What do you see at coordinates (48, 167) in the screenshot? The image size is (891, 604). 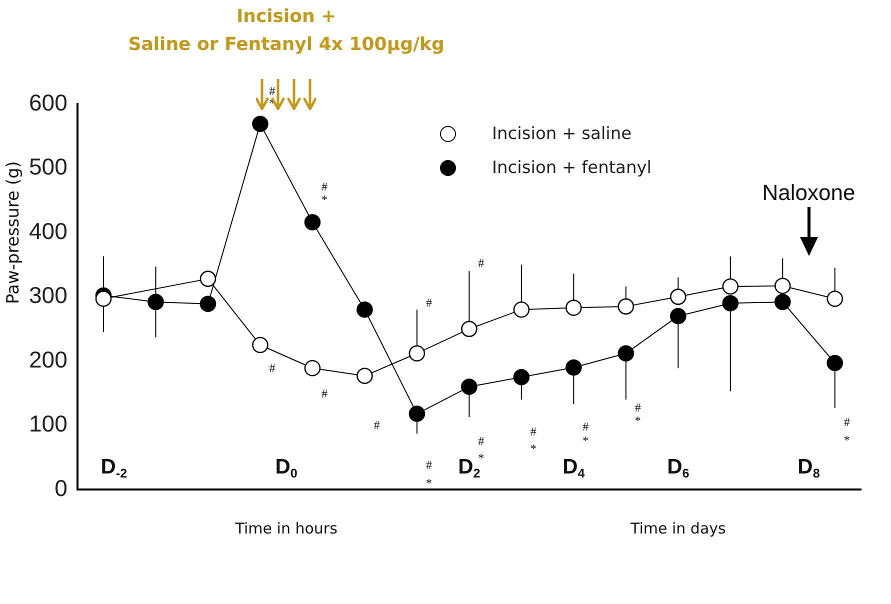 I see `y-tick-label: 500` at bounding box center [48, 167].